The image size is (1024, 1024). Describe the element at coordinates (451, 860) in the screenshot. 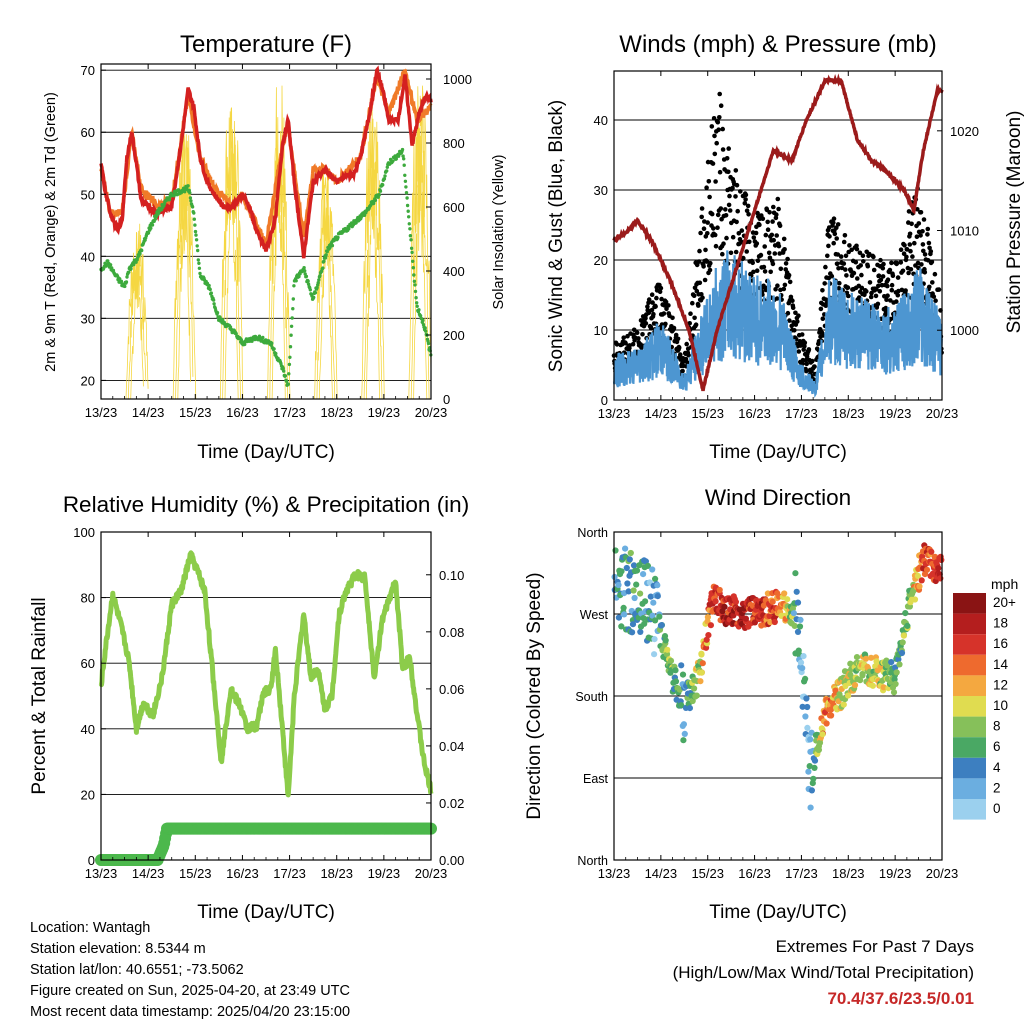

I see `precip-right-tick-label: 0.00` at that location.